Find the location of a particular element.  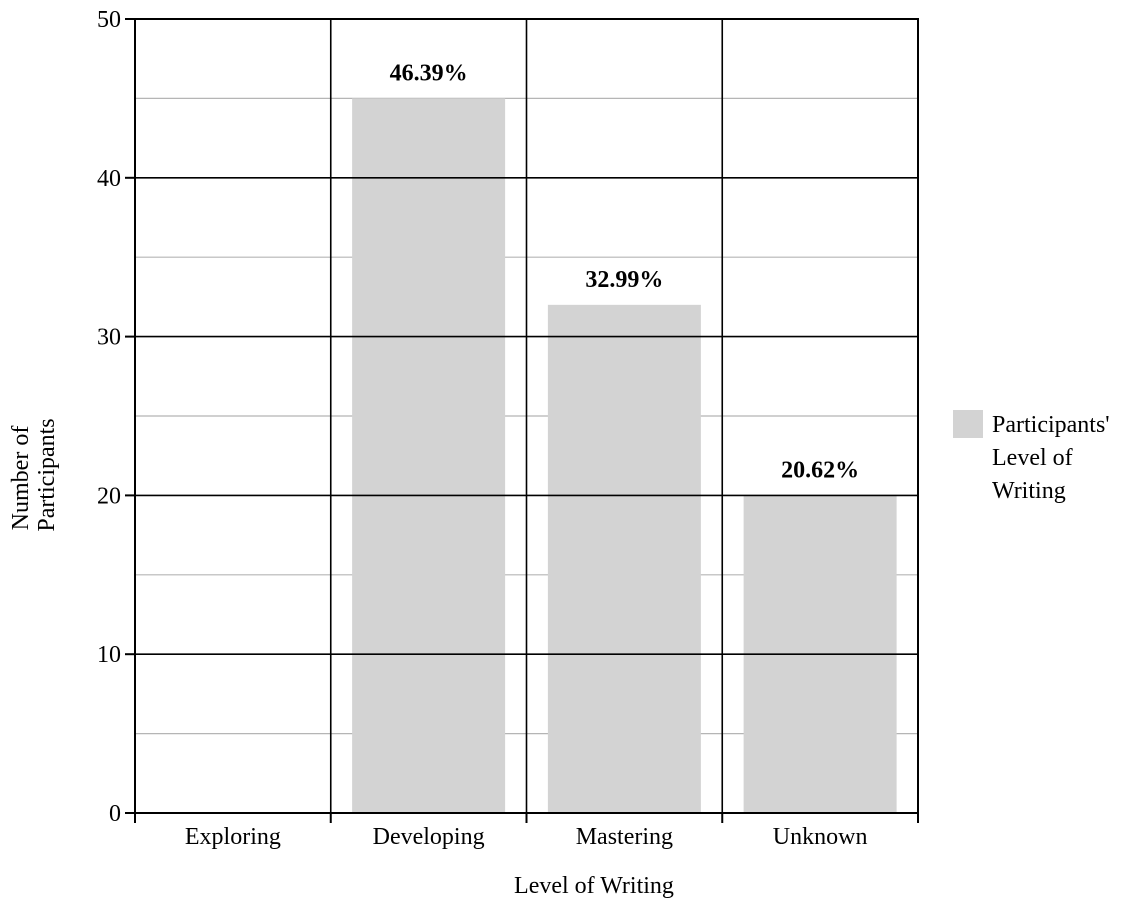

svg-text: Number of Participants is located at coordinates (34, 474).